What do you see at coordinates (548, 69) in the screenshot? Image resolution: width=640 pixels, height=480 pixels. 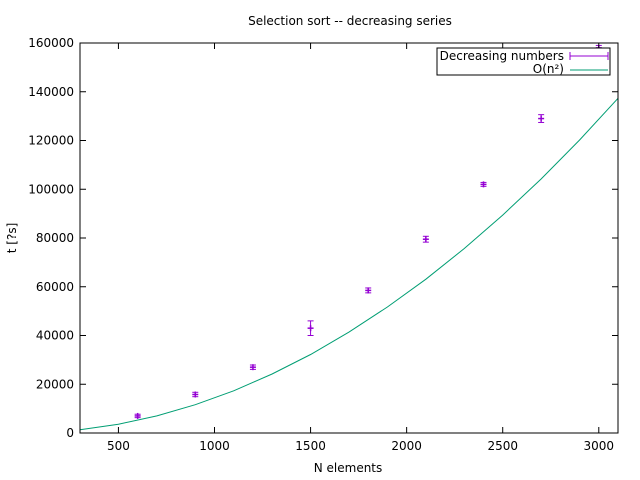 I see `legend-entry-curve-label: O(n²)` at bounding box center [548, 69].